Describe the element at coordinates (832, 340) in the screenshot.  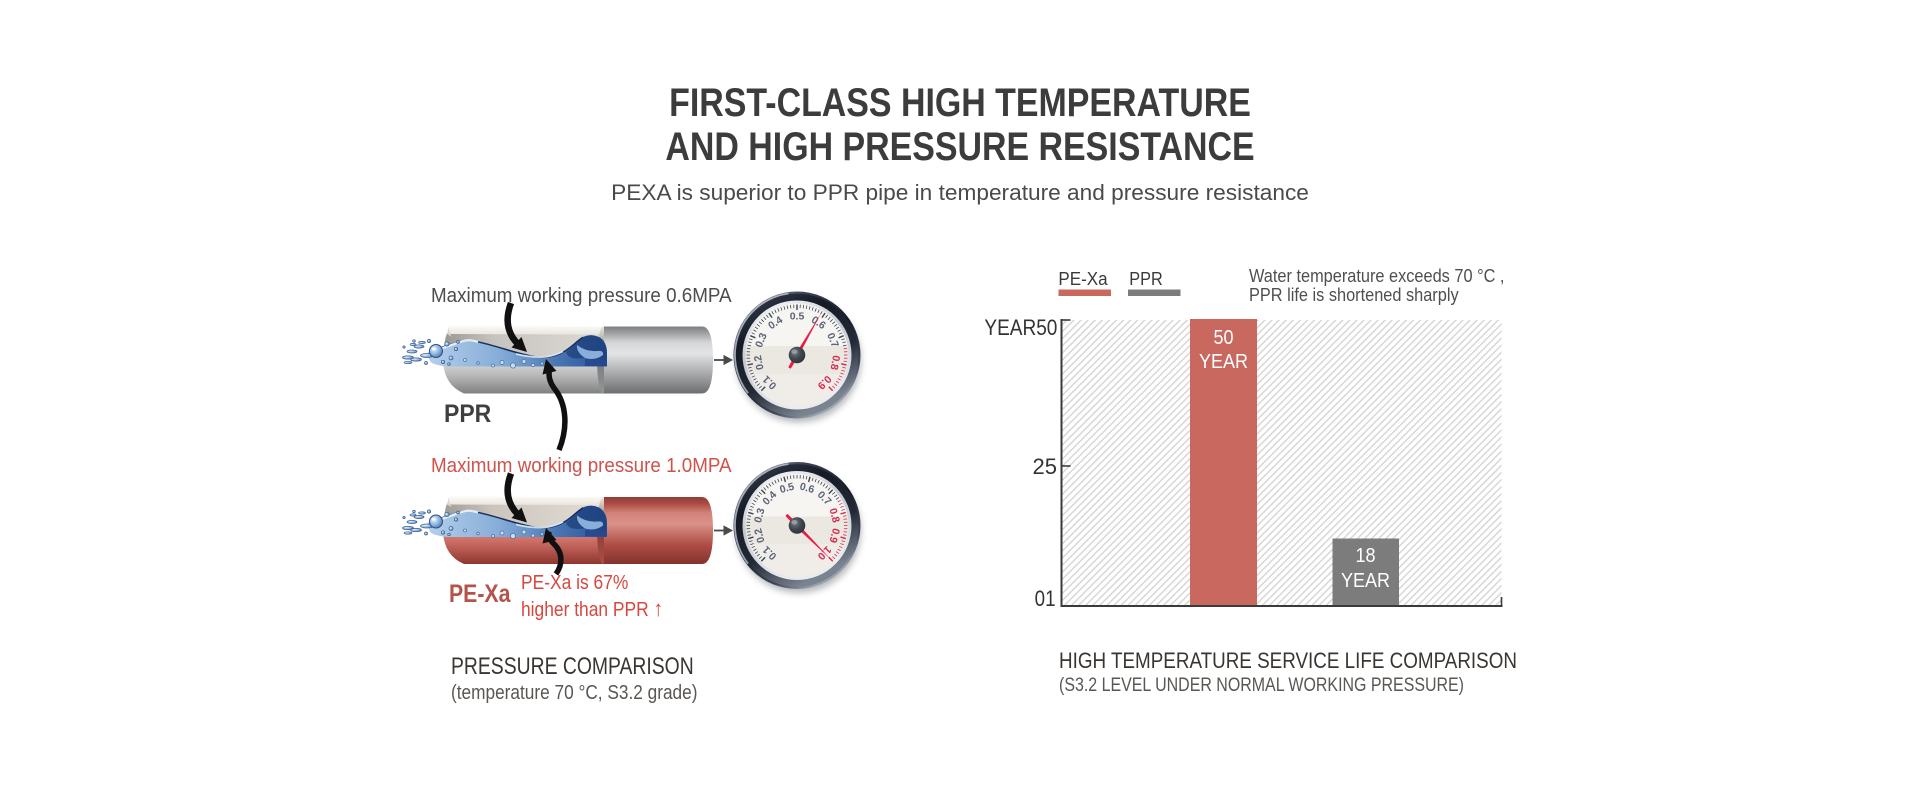
I see `svg-text: 0.7` at that location.